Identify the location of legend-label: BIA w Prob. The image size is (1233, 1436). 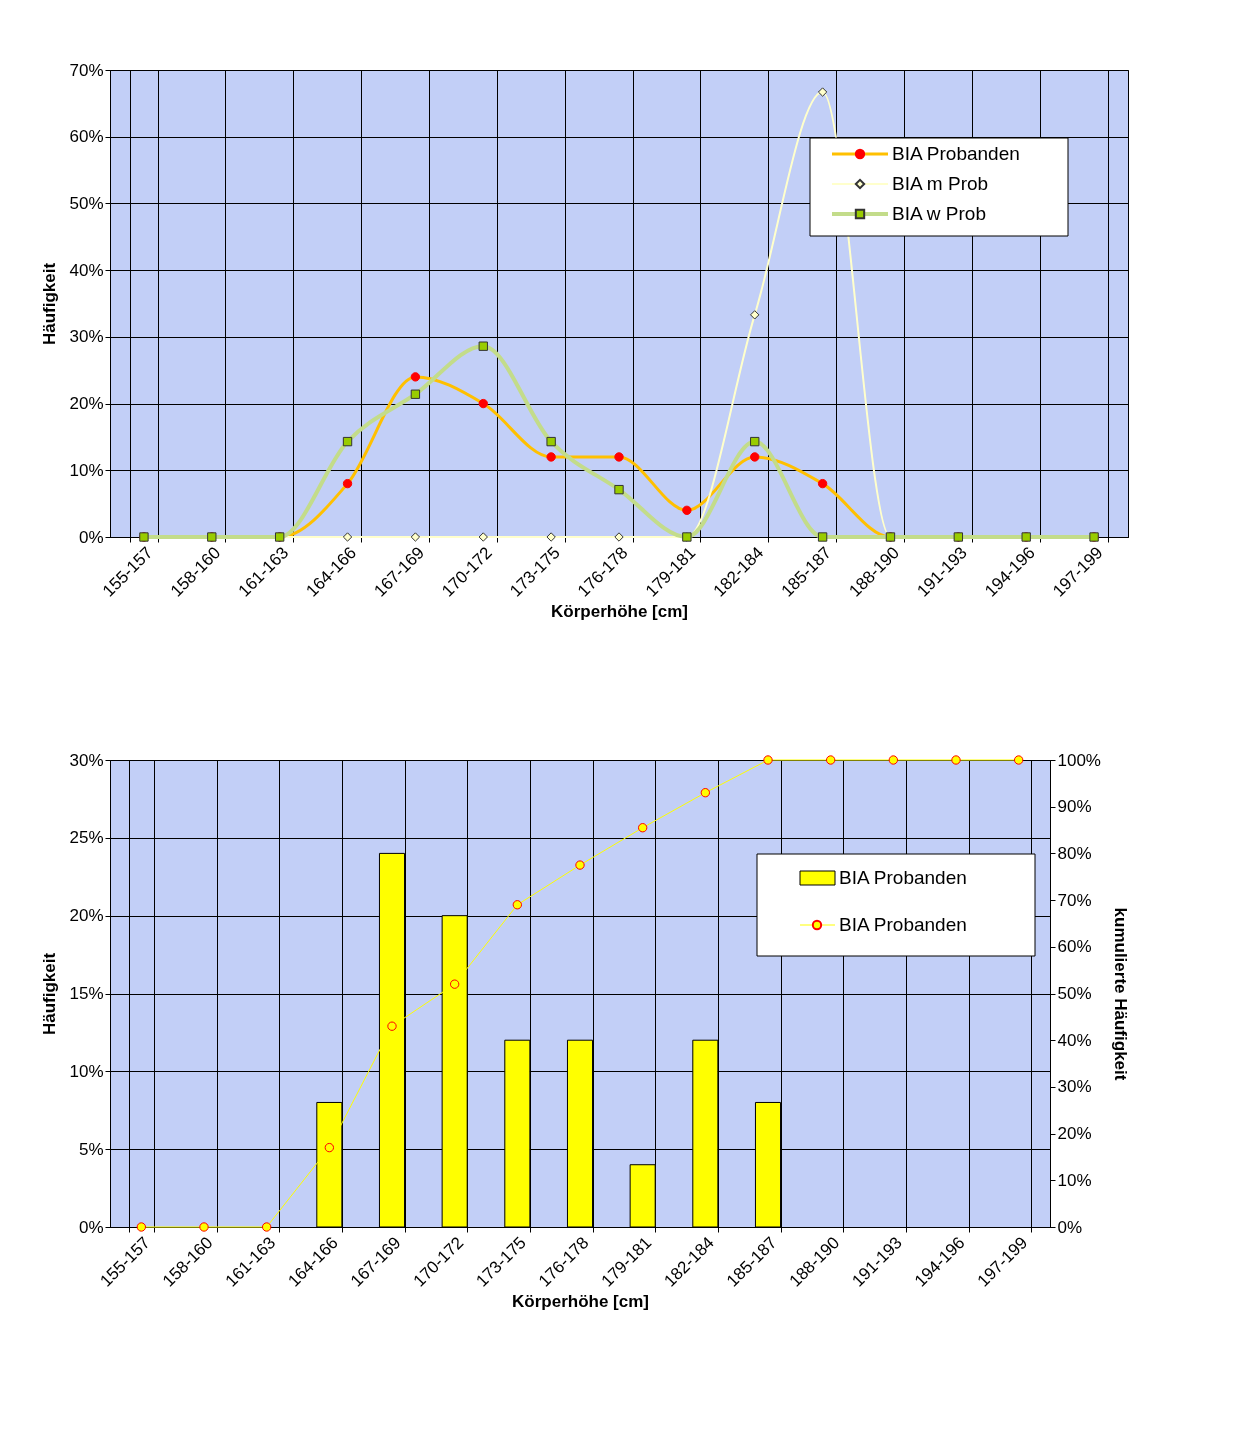
(939, 213).